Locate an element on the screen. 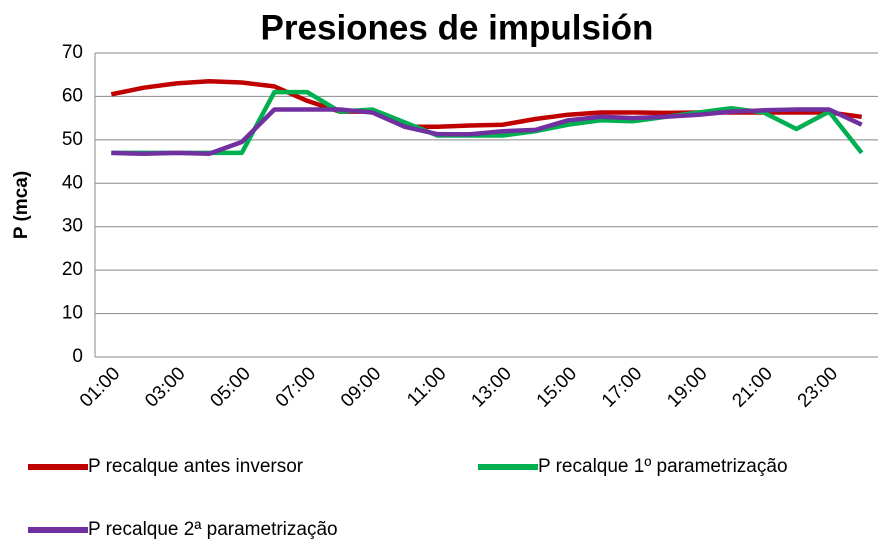  y-axis-label: P (mca) is located at coordinates (21, 205).